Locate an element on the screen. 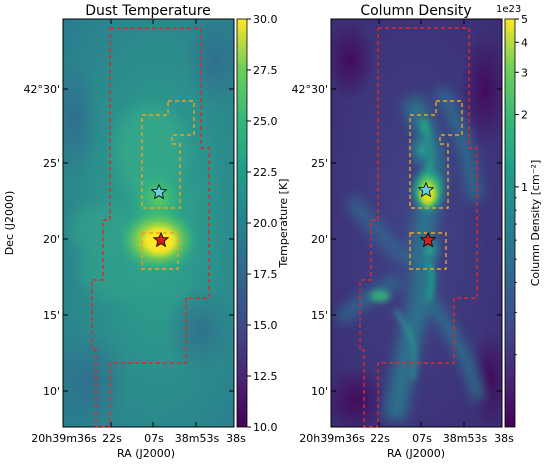  temperature-colorbar: 10.0 12.5 15.0 17.5 20.0 22.5 25.0 27.5 30.0 is located at coordinates (257, 223).